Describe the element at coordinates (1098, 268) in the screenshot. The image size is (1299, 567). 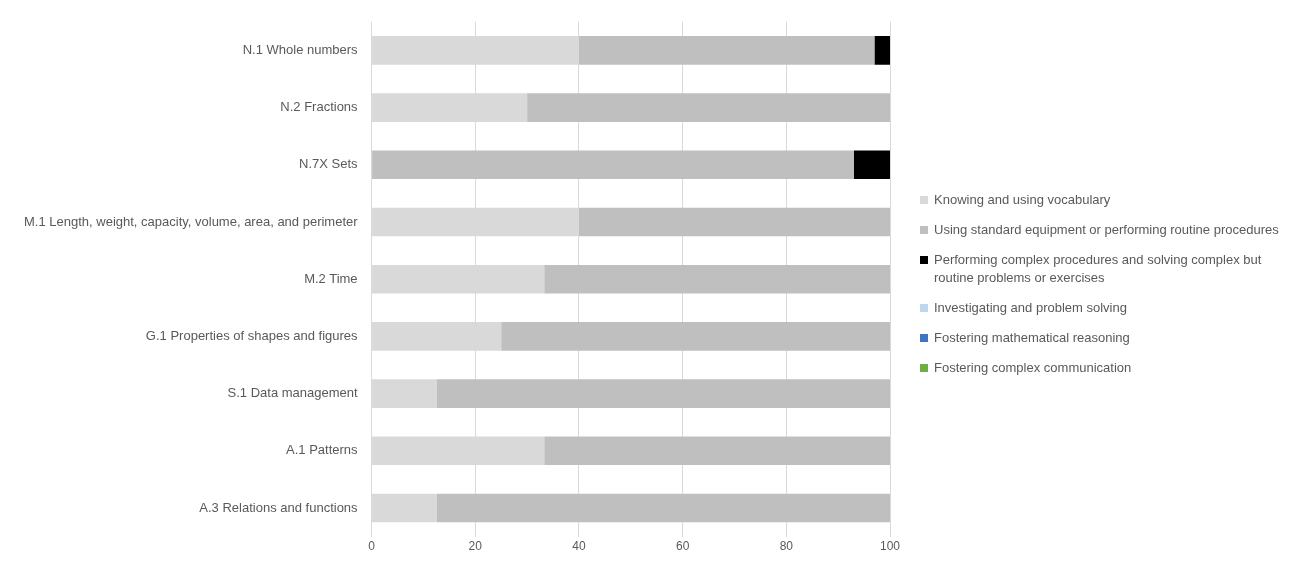
I see `legend-label: Performing complex procedures and solving complex but routine problems or exercises` at that location.